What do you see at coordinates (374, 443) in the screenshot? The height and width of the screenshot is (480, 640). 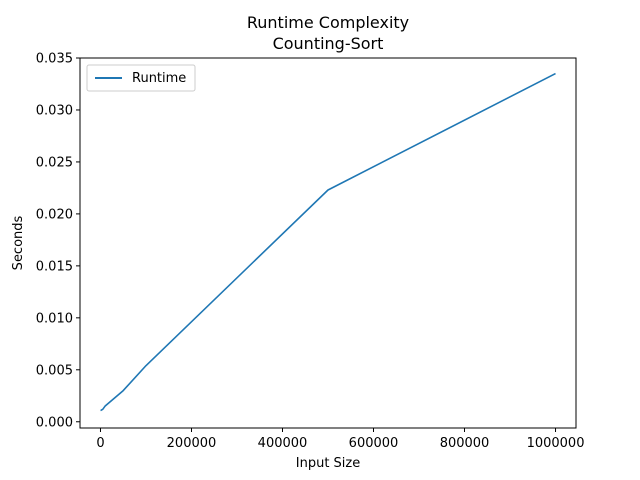 I see `x-tick-label: 600000` at bounding box center [374, 443].